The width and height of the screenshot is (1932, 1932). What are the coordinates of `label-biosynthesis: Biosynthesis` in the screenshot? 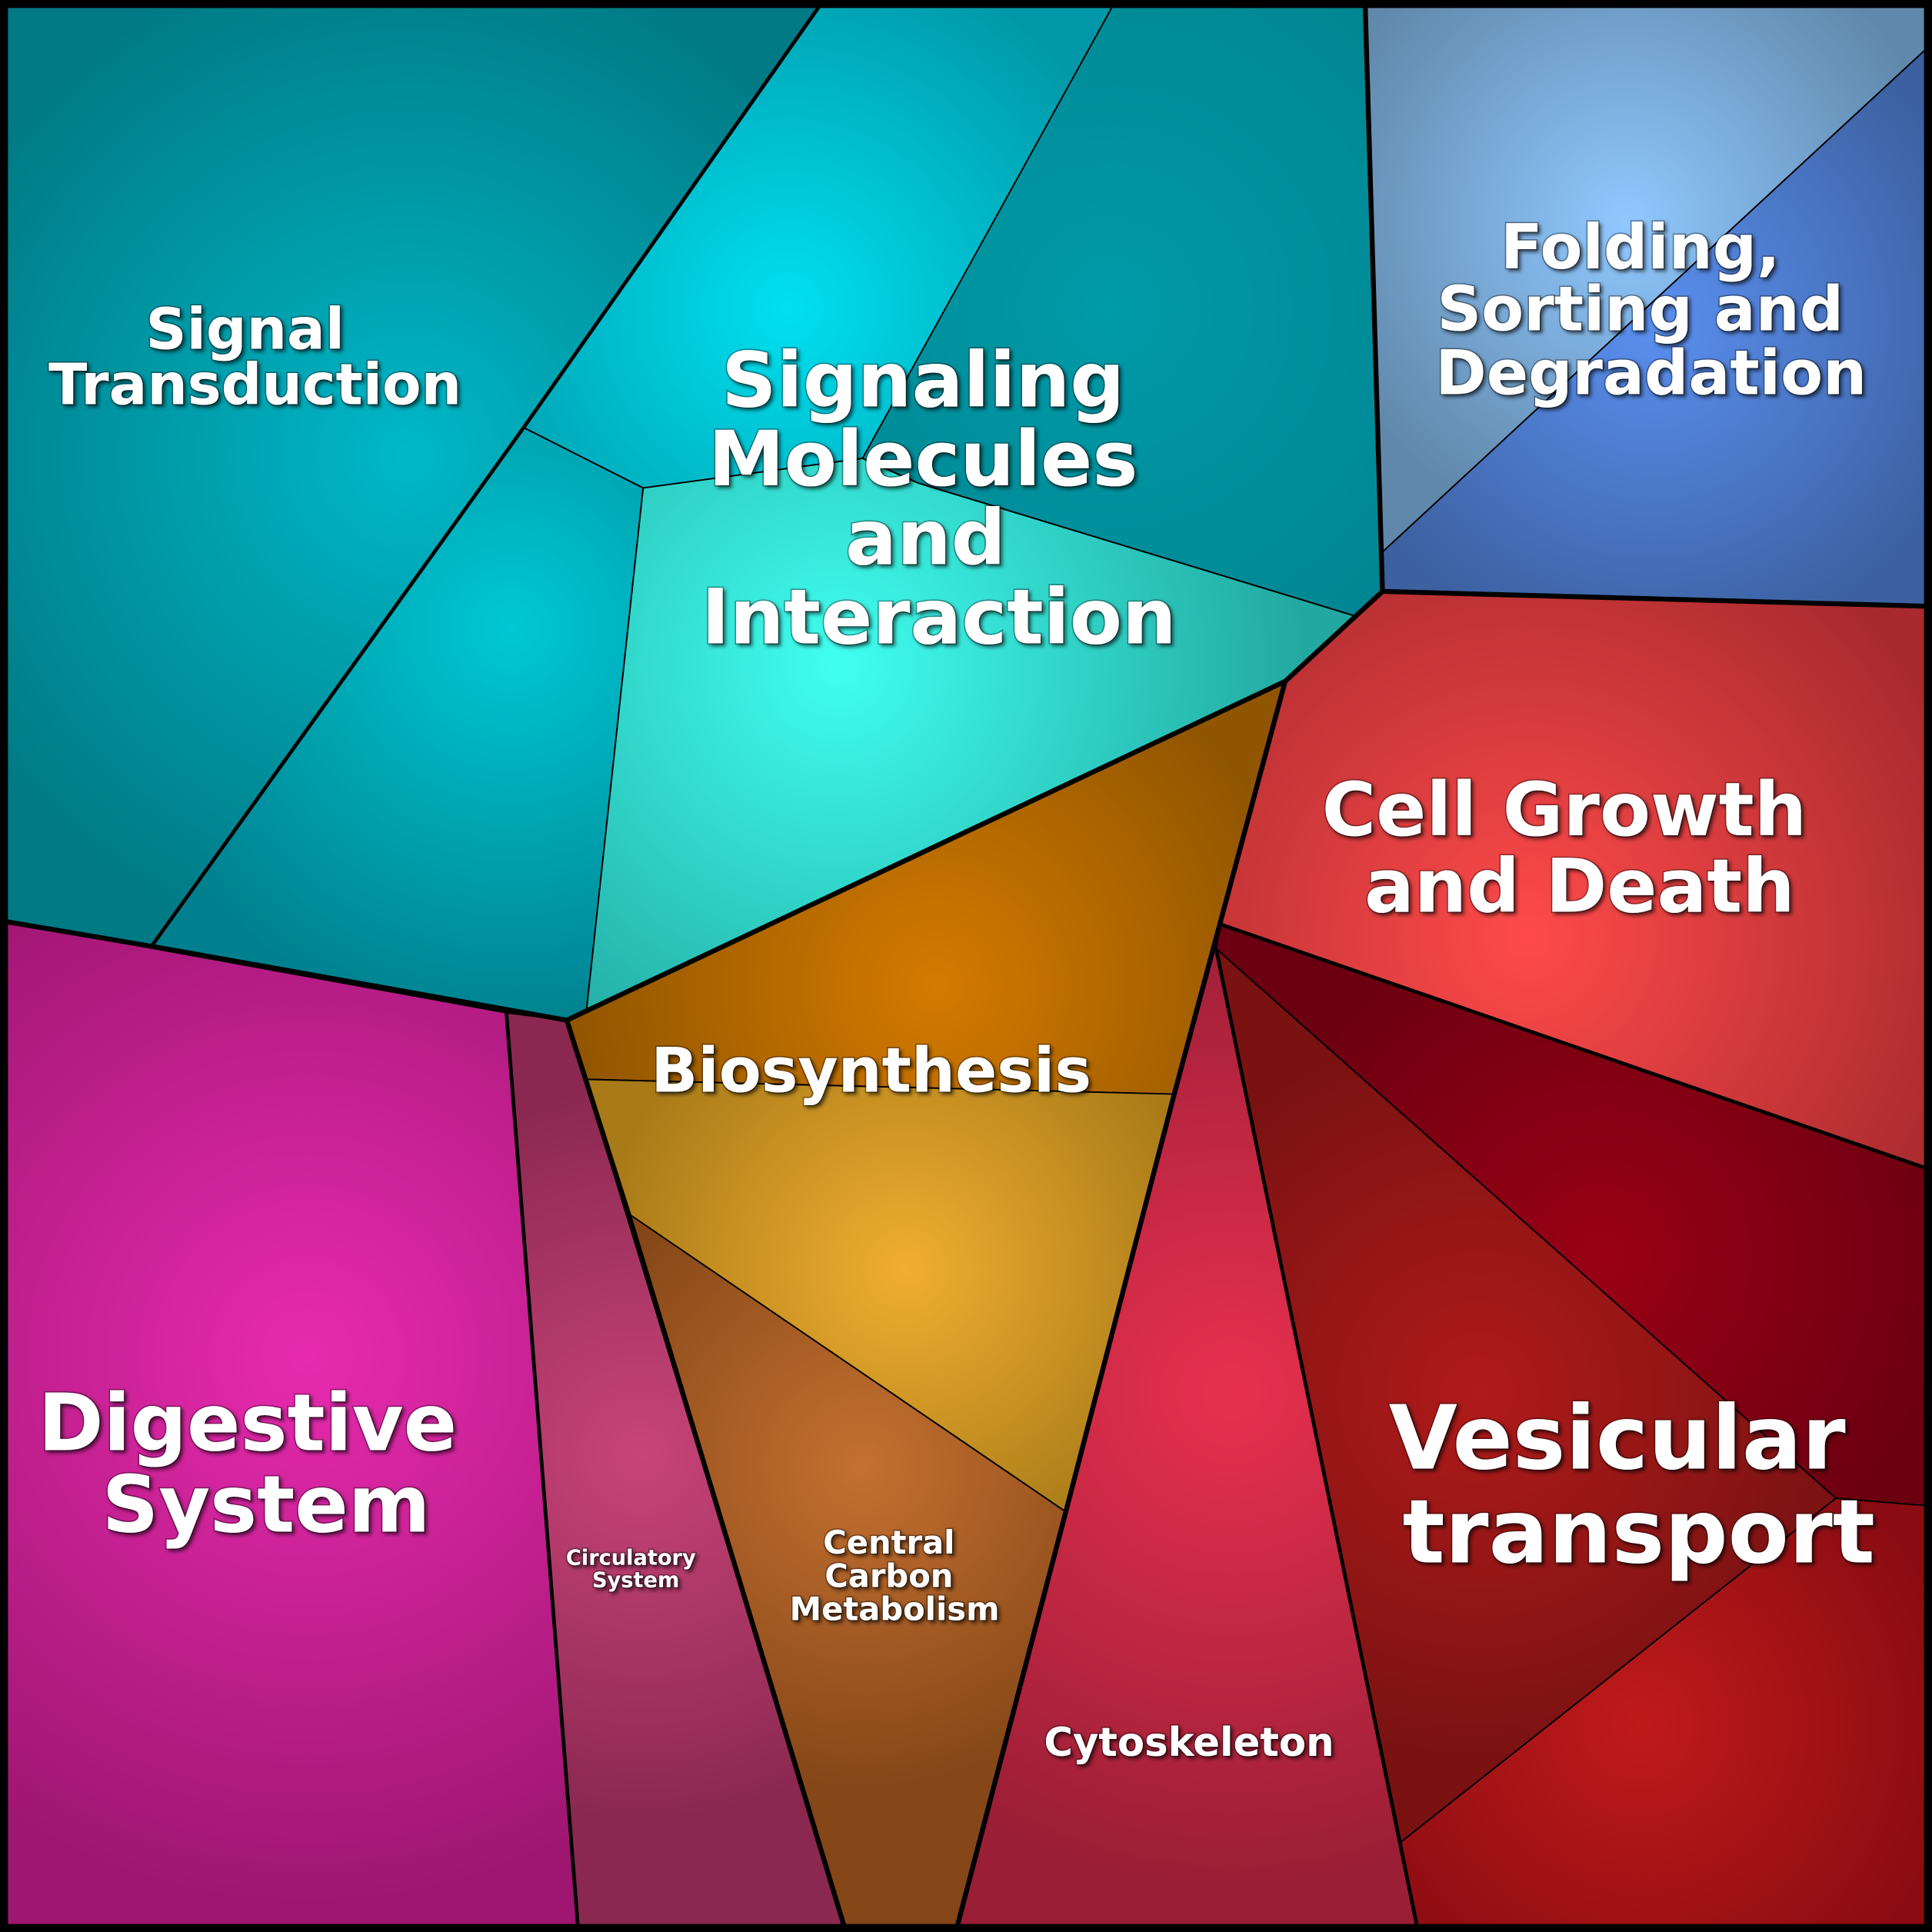 It's located at (871, 1070).